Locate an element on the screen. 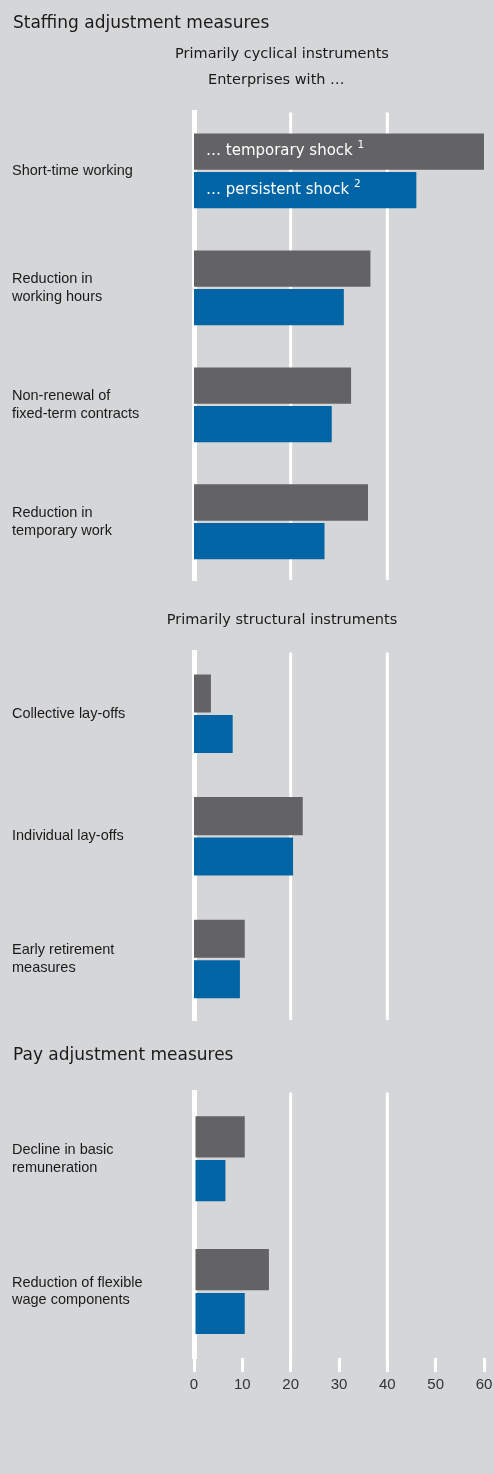  y-tick-label: Non-renewal of fixed-term contracts is located at coordinates (76, 404).